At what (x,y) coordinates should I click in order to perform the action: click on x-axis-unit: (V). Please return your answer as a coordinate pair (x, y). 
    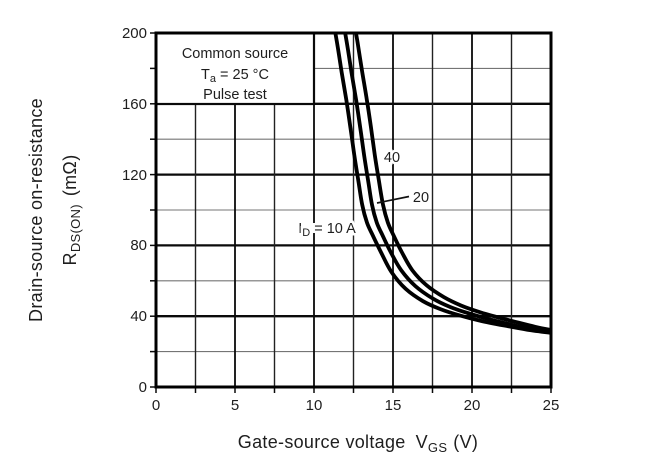
    Looking at the image, I should click on (465, 442).